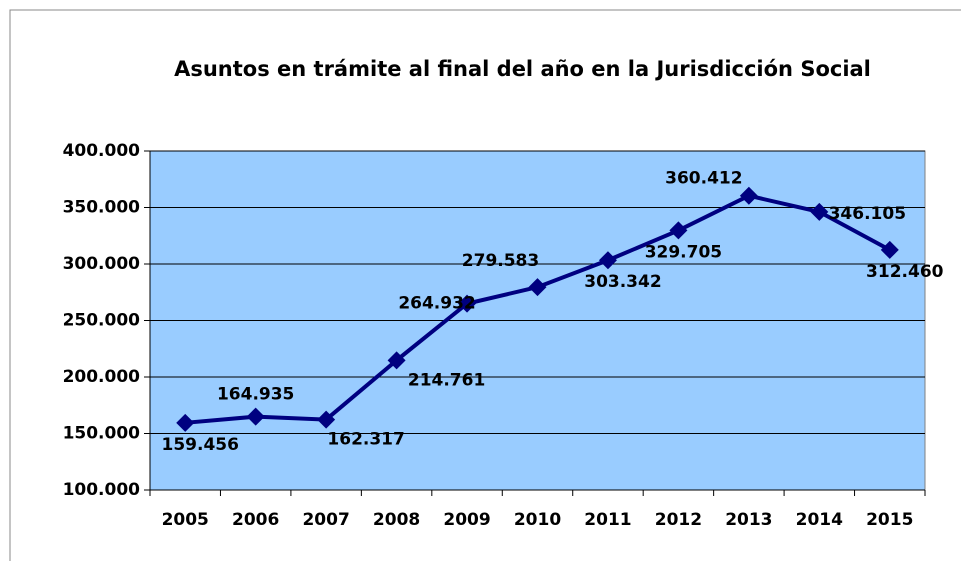 This screenshot has width=961, height=561. Describe the element at coordinates (683, 252) in the screenshot. I see `data-label: 329.705` at that location.